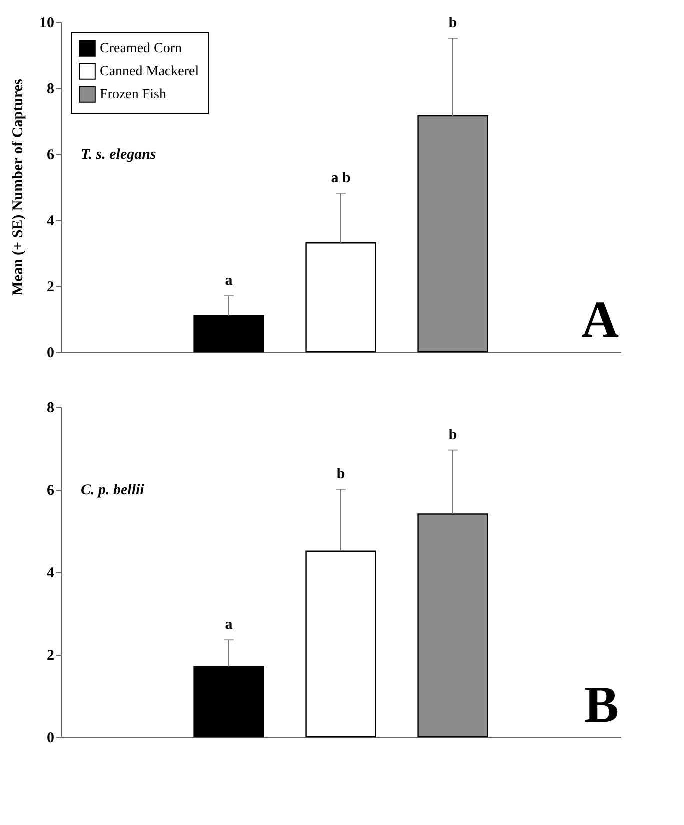 This screenshot has height=825, width=684. Describe the element at coordinates (601, 705) in the screenshot. I see `annotation: B` at that location.